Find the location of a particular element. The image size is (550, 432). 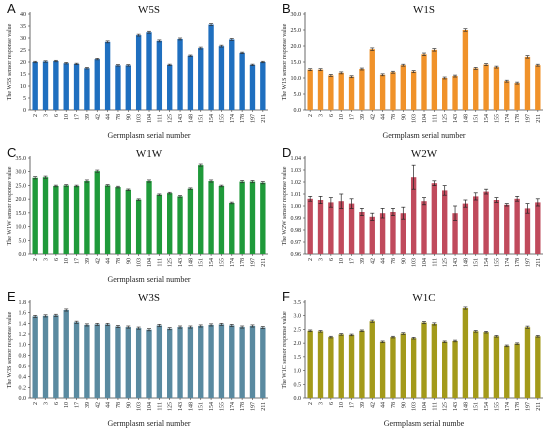

x-axis-label: Germplasm serial number is located at coordinates (148, 135).